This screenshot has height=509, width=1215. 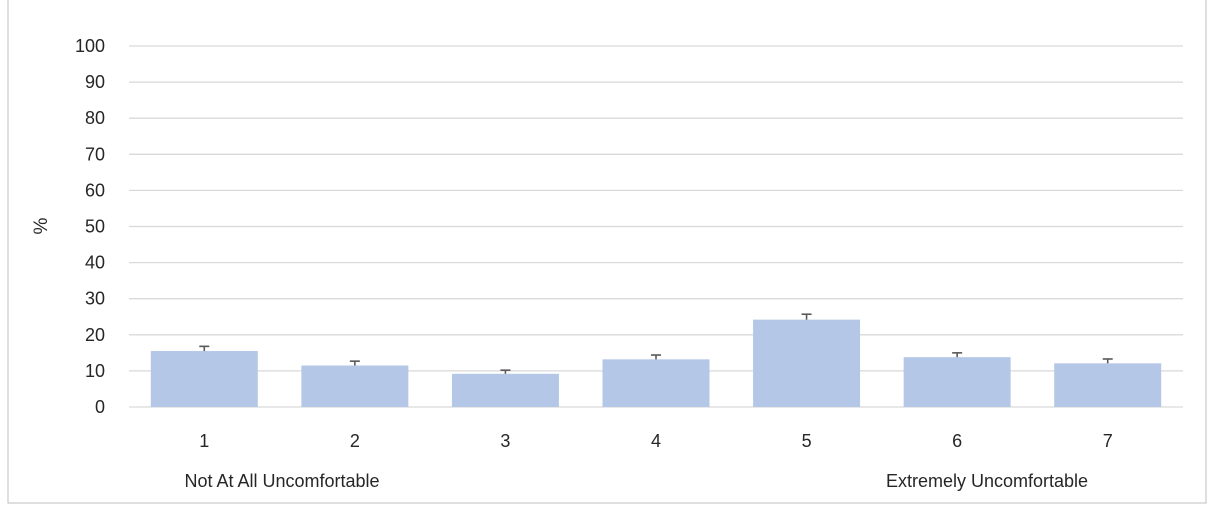 What do you see at coordinates (656, 343) in the screenshot?
I see `error-bars` at bounding box center [656, 343].